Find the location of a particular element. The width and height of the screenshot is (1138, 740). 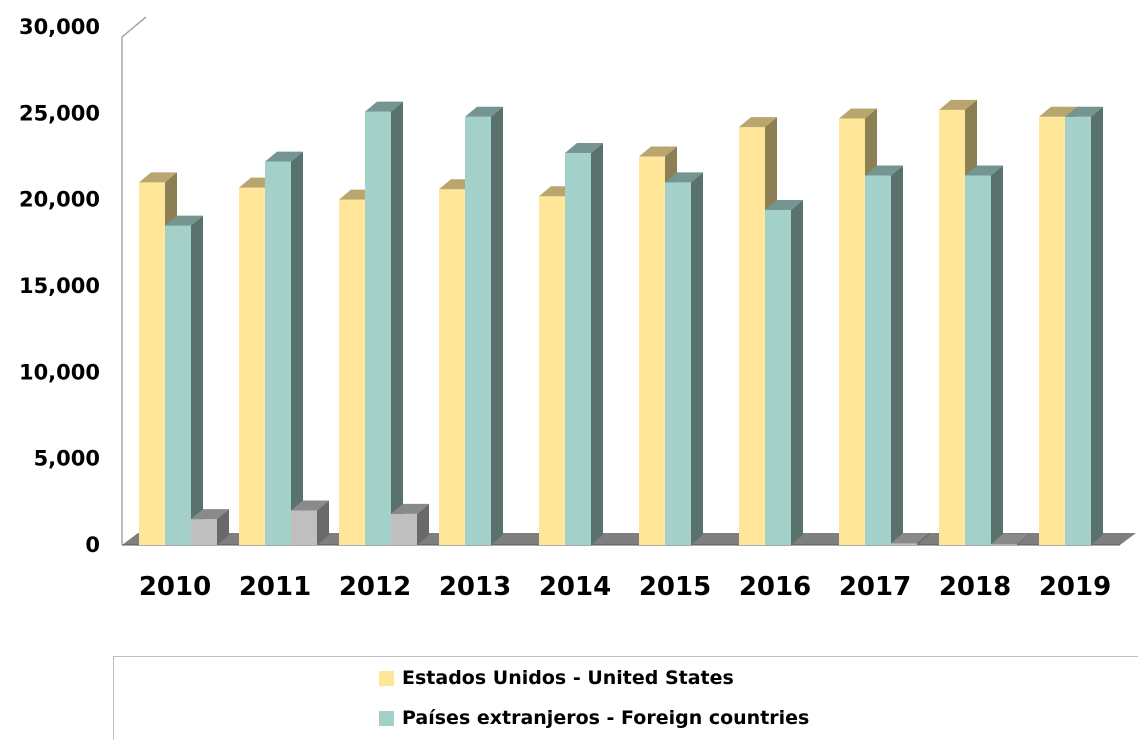

x-category-label: 2013 is located at coordinates (475, 587).